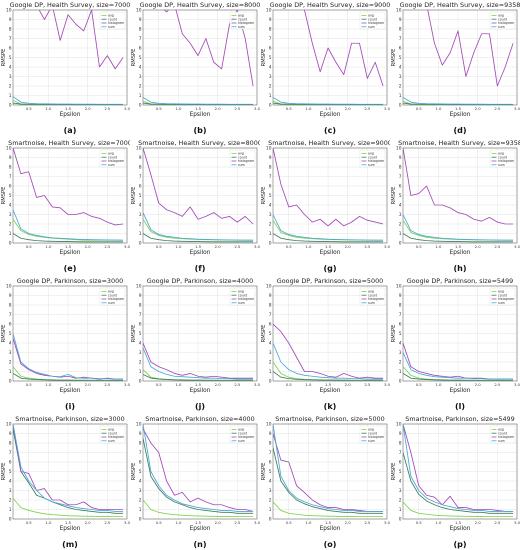  I want to click on chart-title: Google DP, Health Survey, size=8000, so click(200, 5).